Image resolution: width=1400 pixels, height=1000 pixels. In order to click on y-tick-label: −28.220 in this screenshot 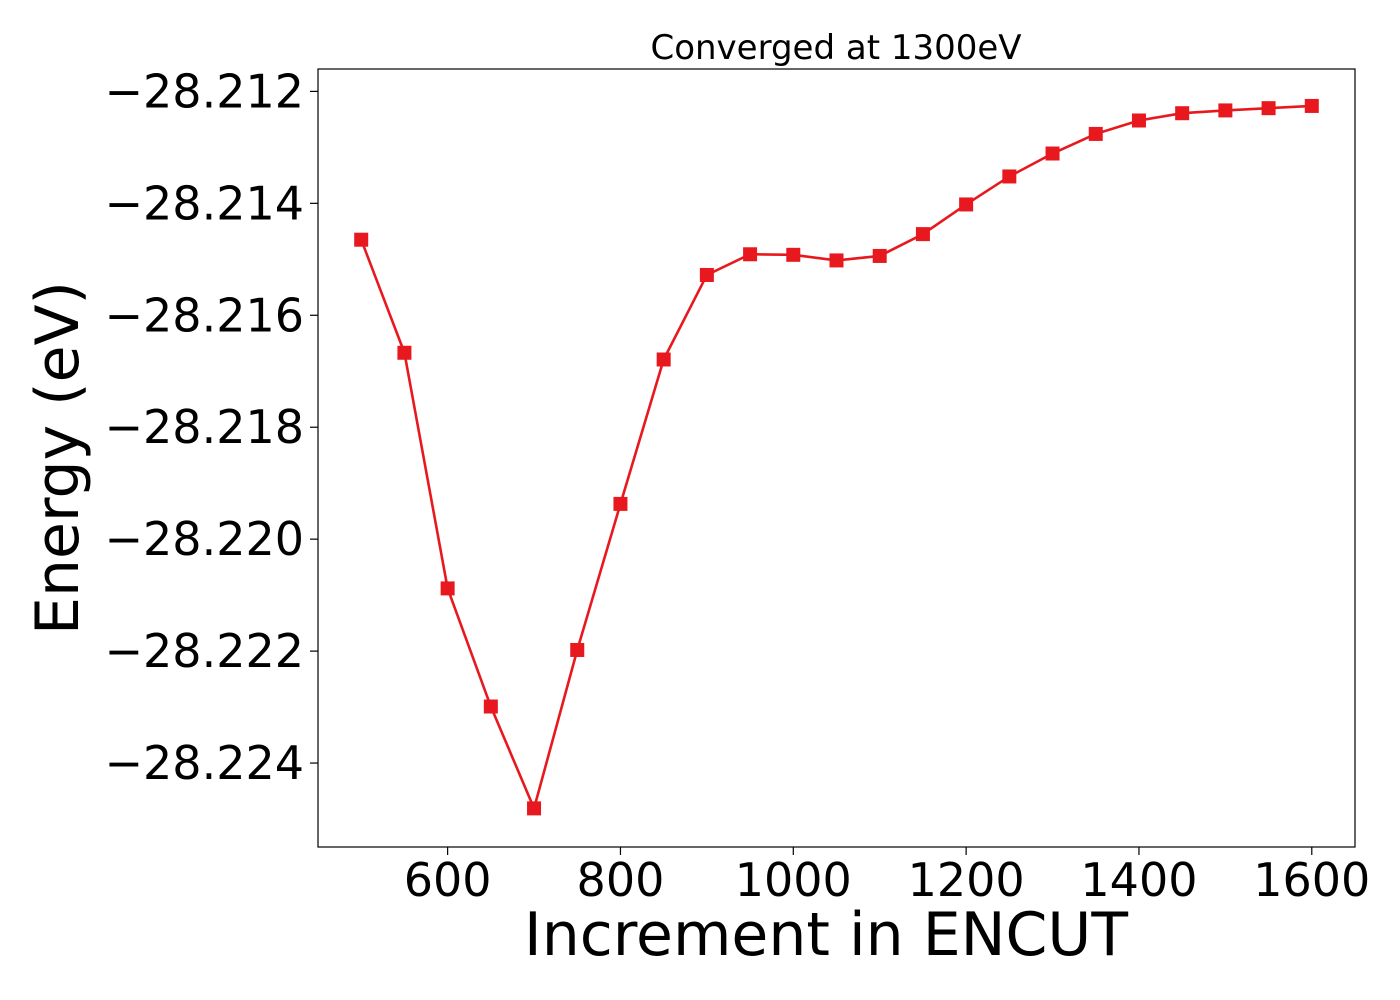, I will do `click(205, 539)`.